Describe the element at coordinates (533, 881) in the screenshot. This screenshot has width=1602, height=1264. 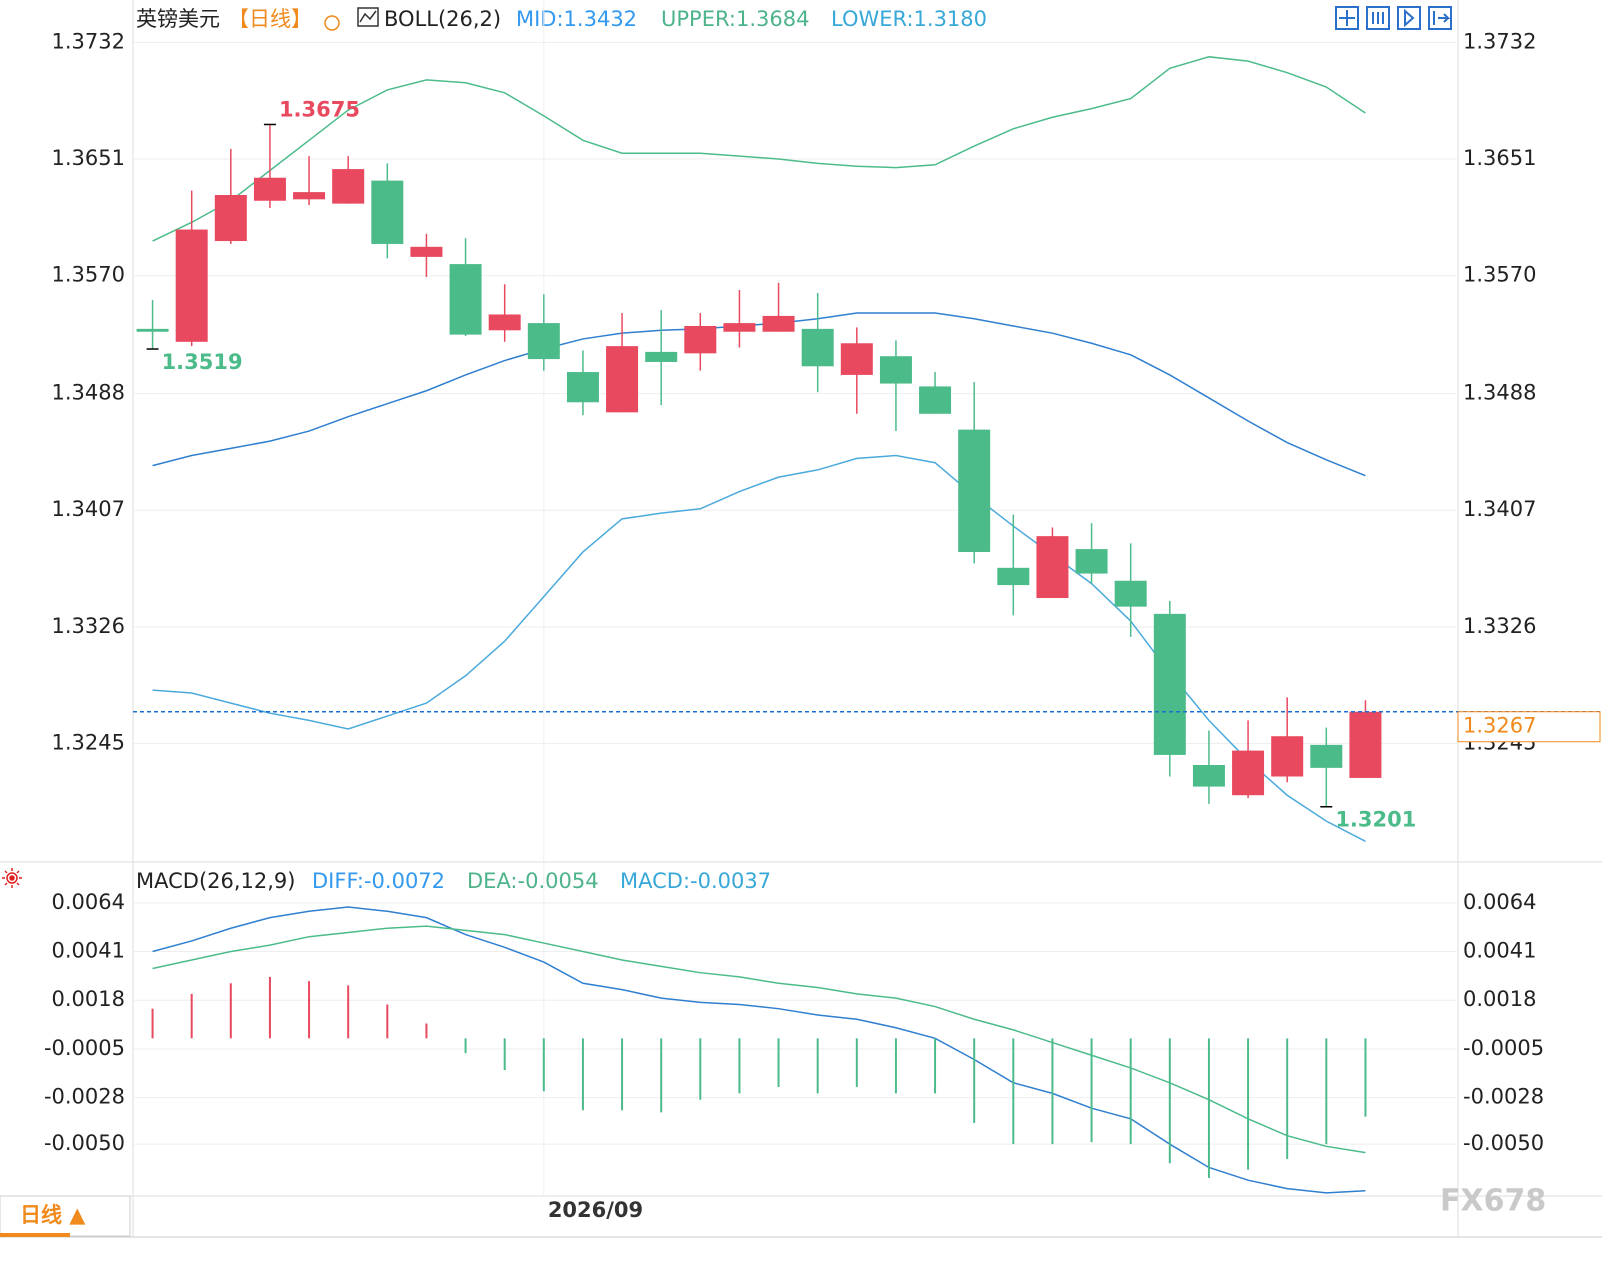
I see `legend-entry: DEA:-0.0054` at that location.